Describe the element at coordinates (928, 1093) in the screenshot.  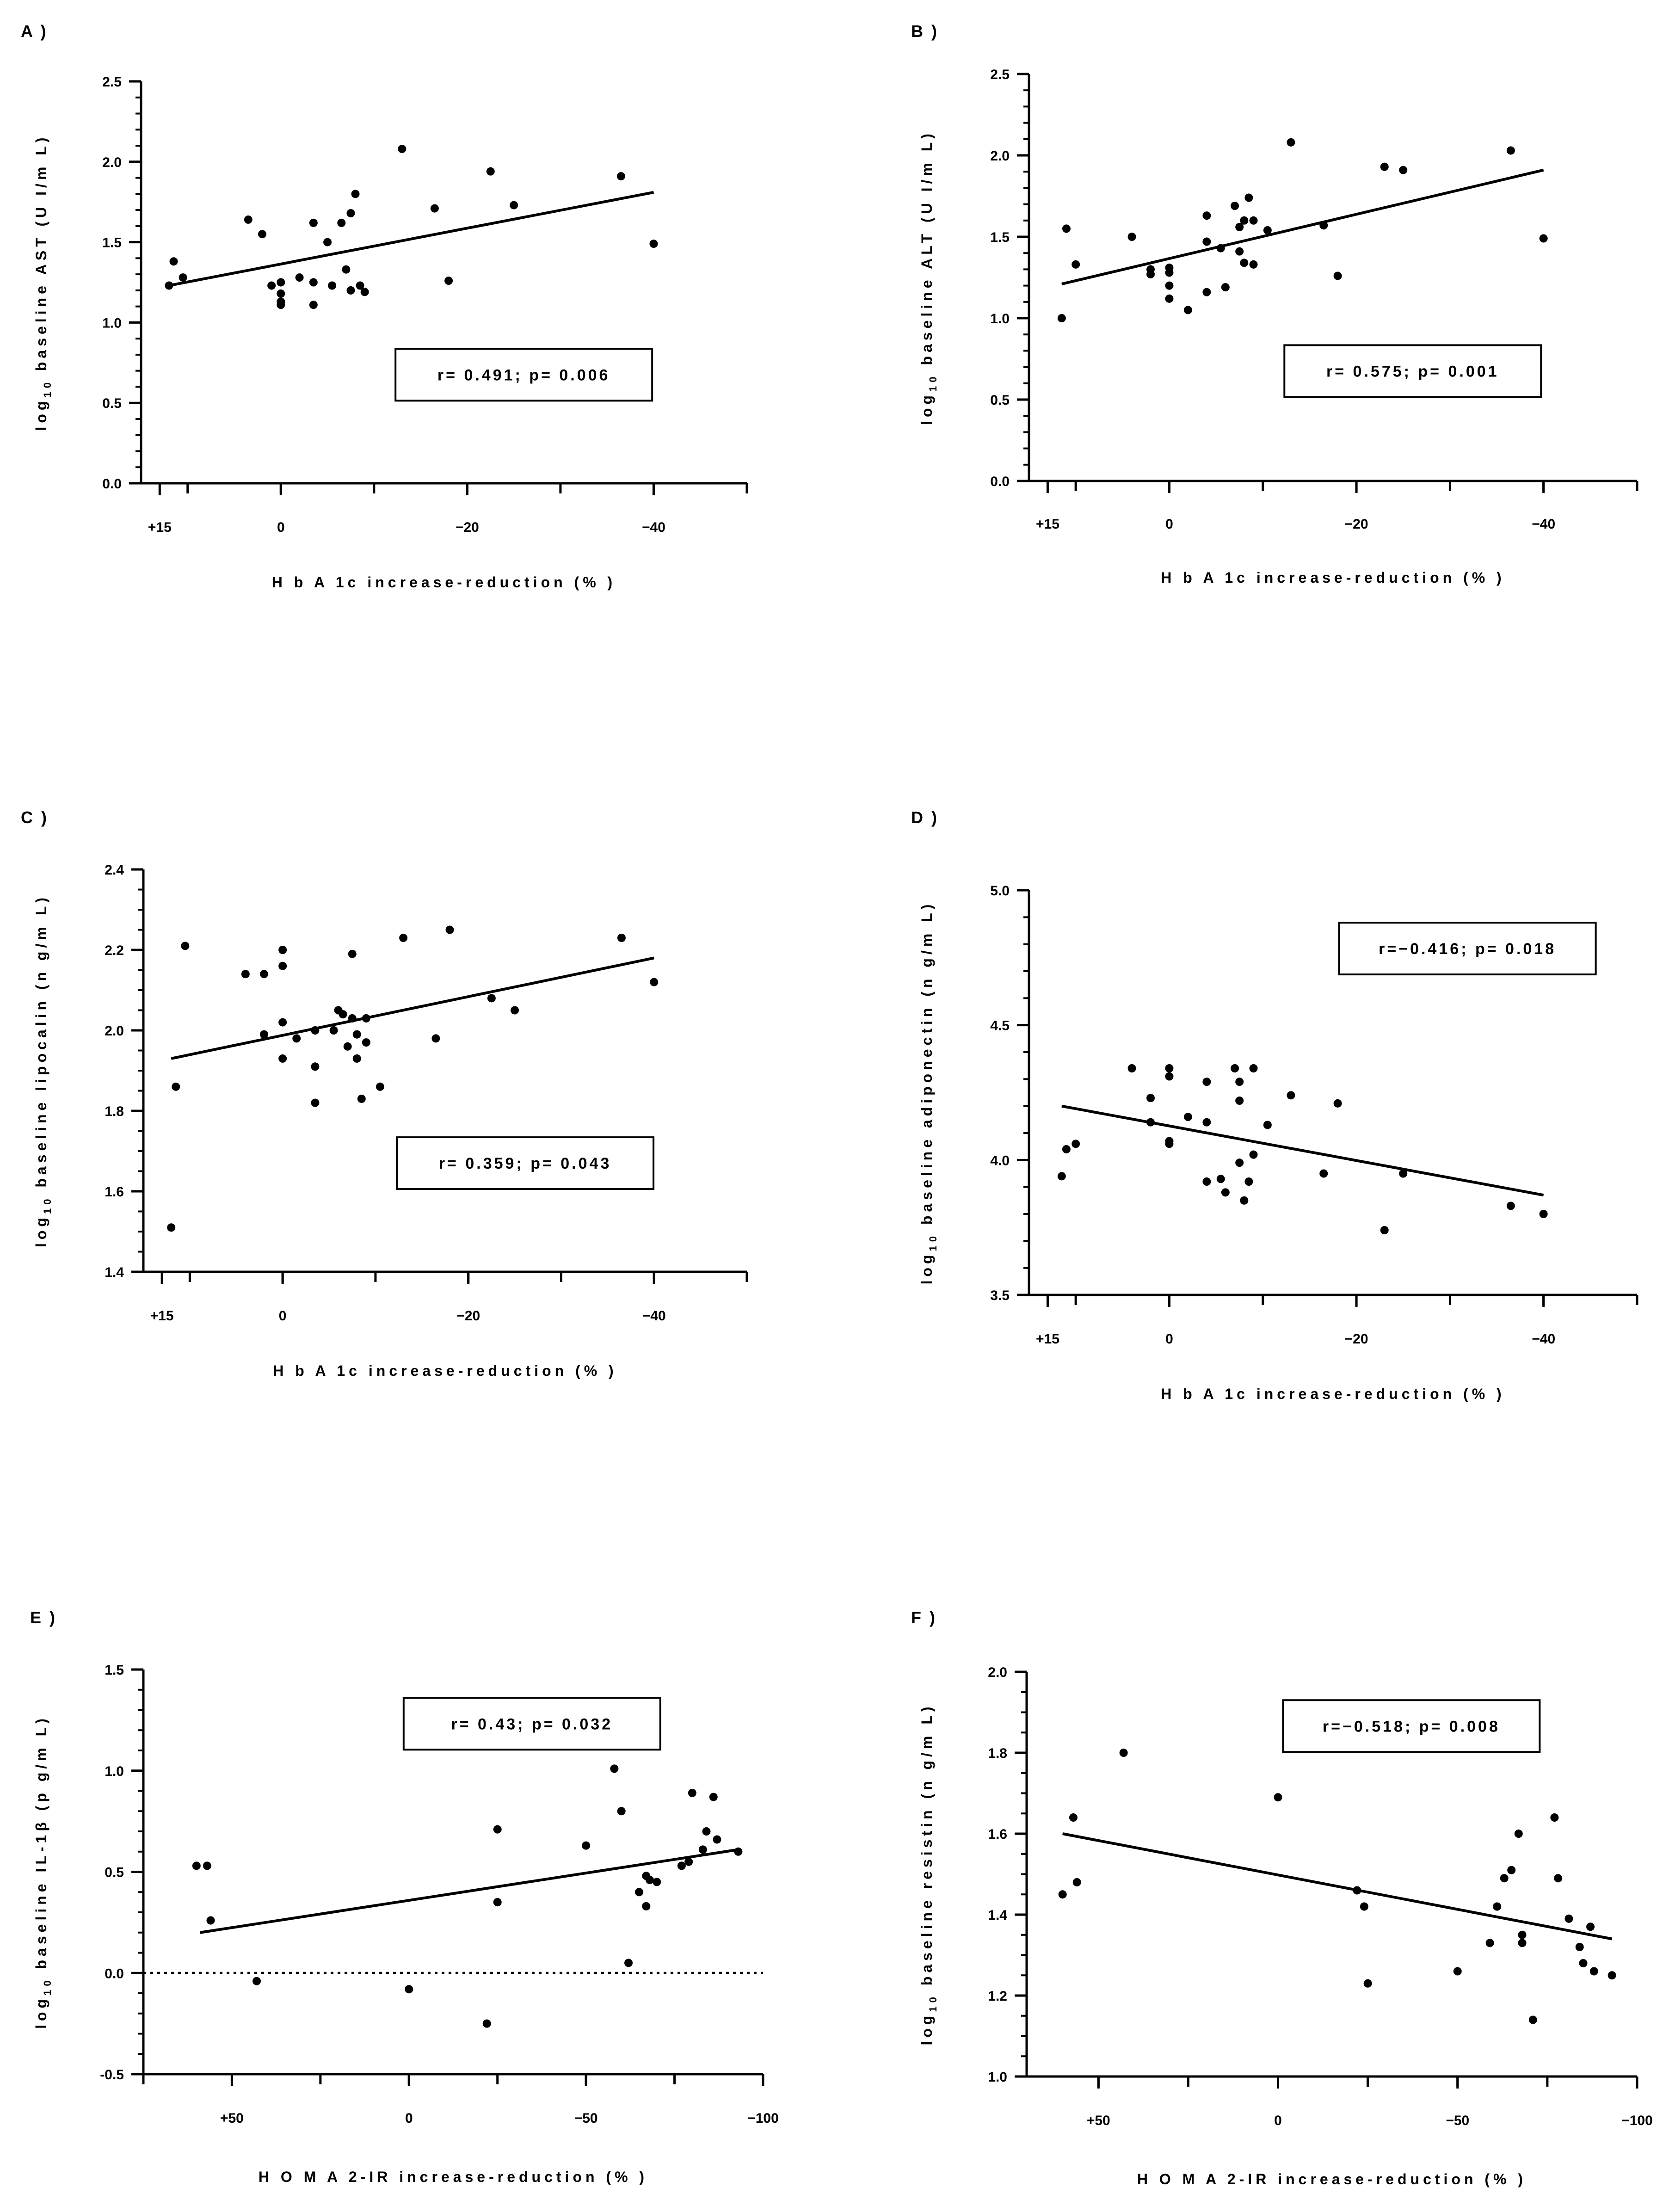
I see `y-axis-title: log10 baseline adiponectin (n g/m L)` at that location.